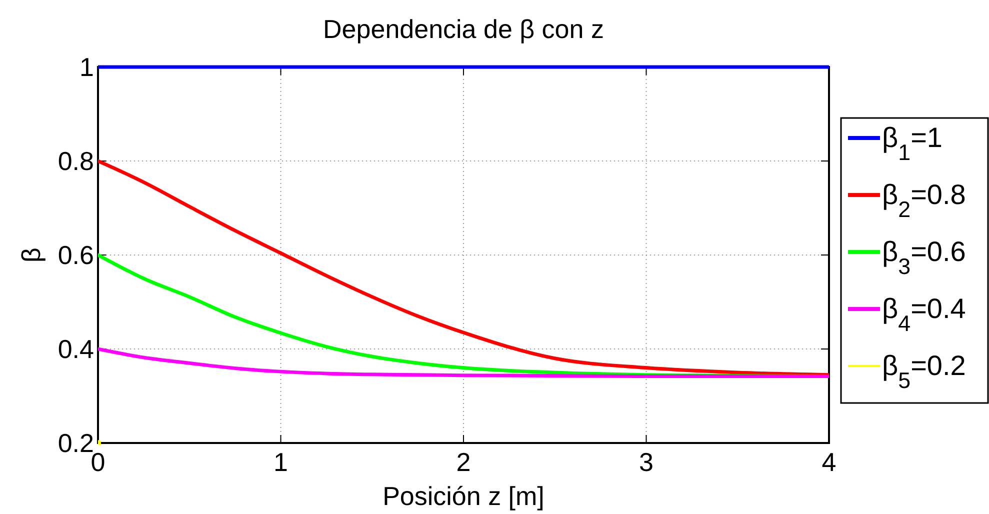  I want to click on legend-label: β$_{3}$=0.6, so click(924, 257).